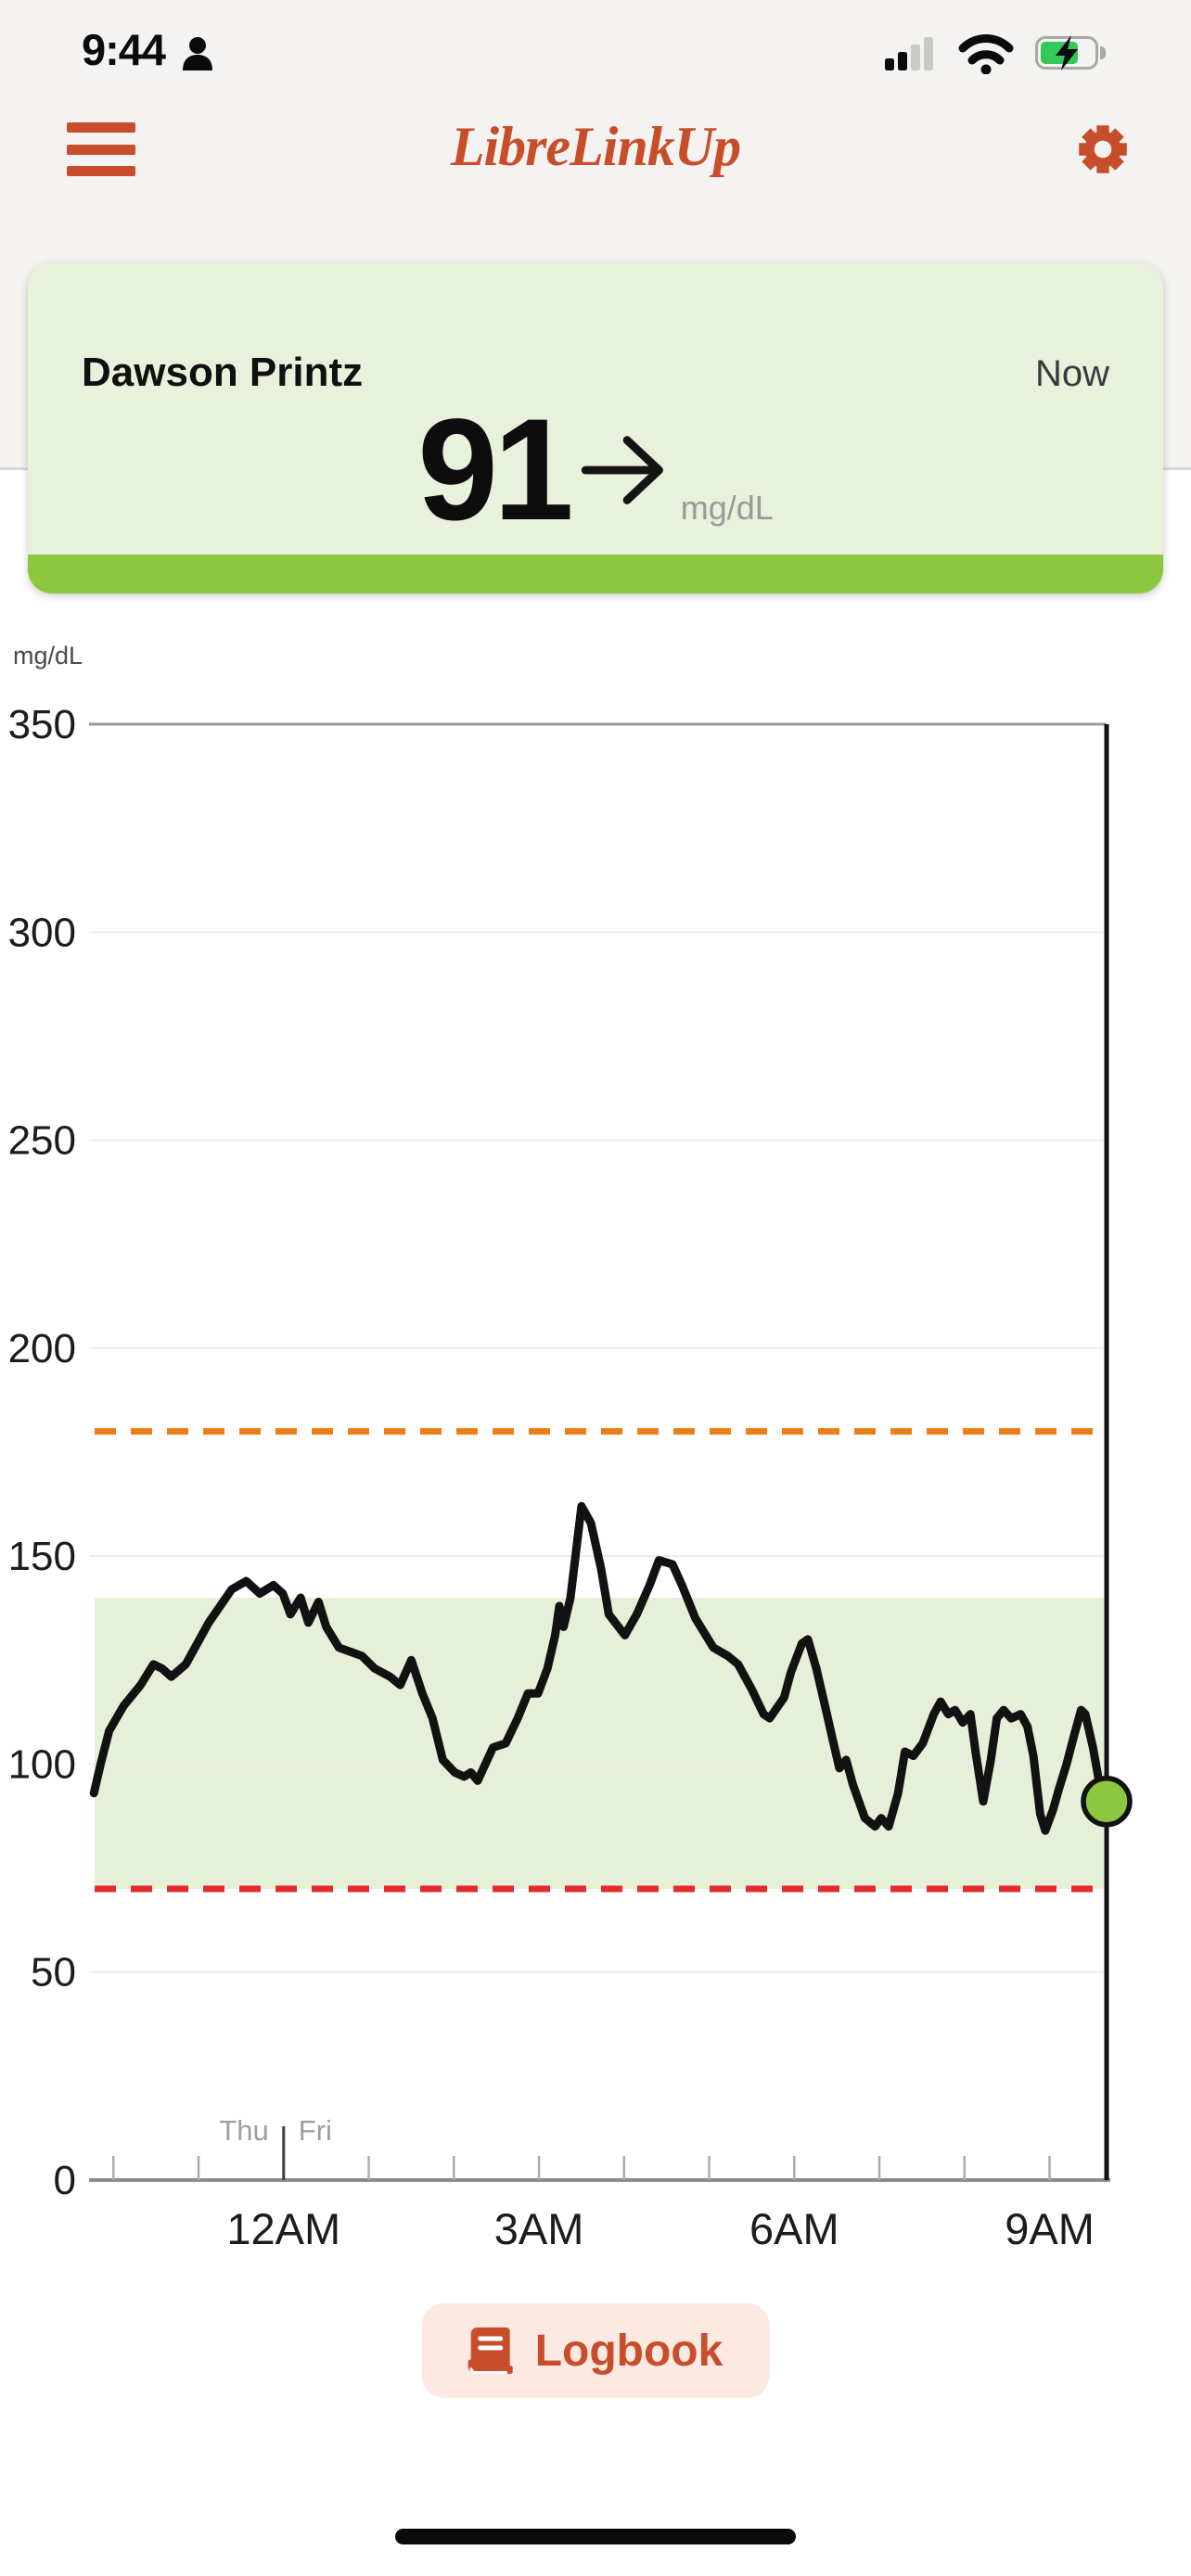 The height and width of the screenshot is (2576, 1191). I want to click on battery-icon, so click(1070, 52).